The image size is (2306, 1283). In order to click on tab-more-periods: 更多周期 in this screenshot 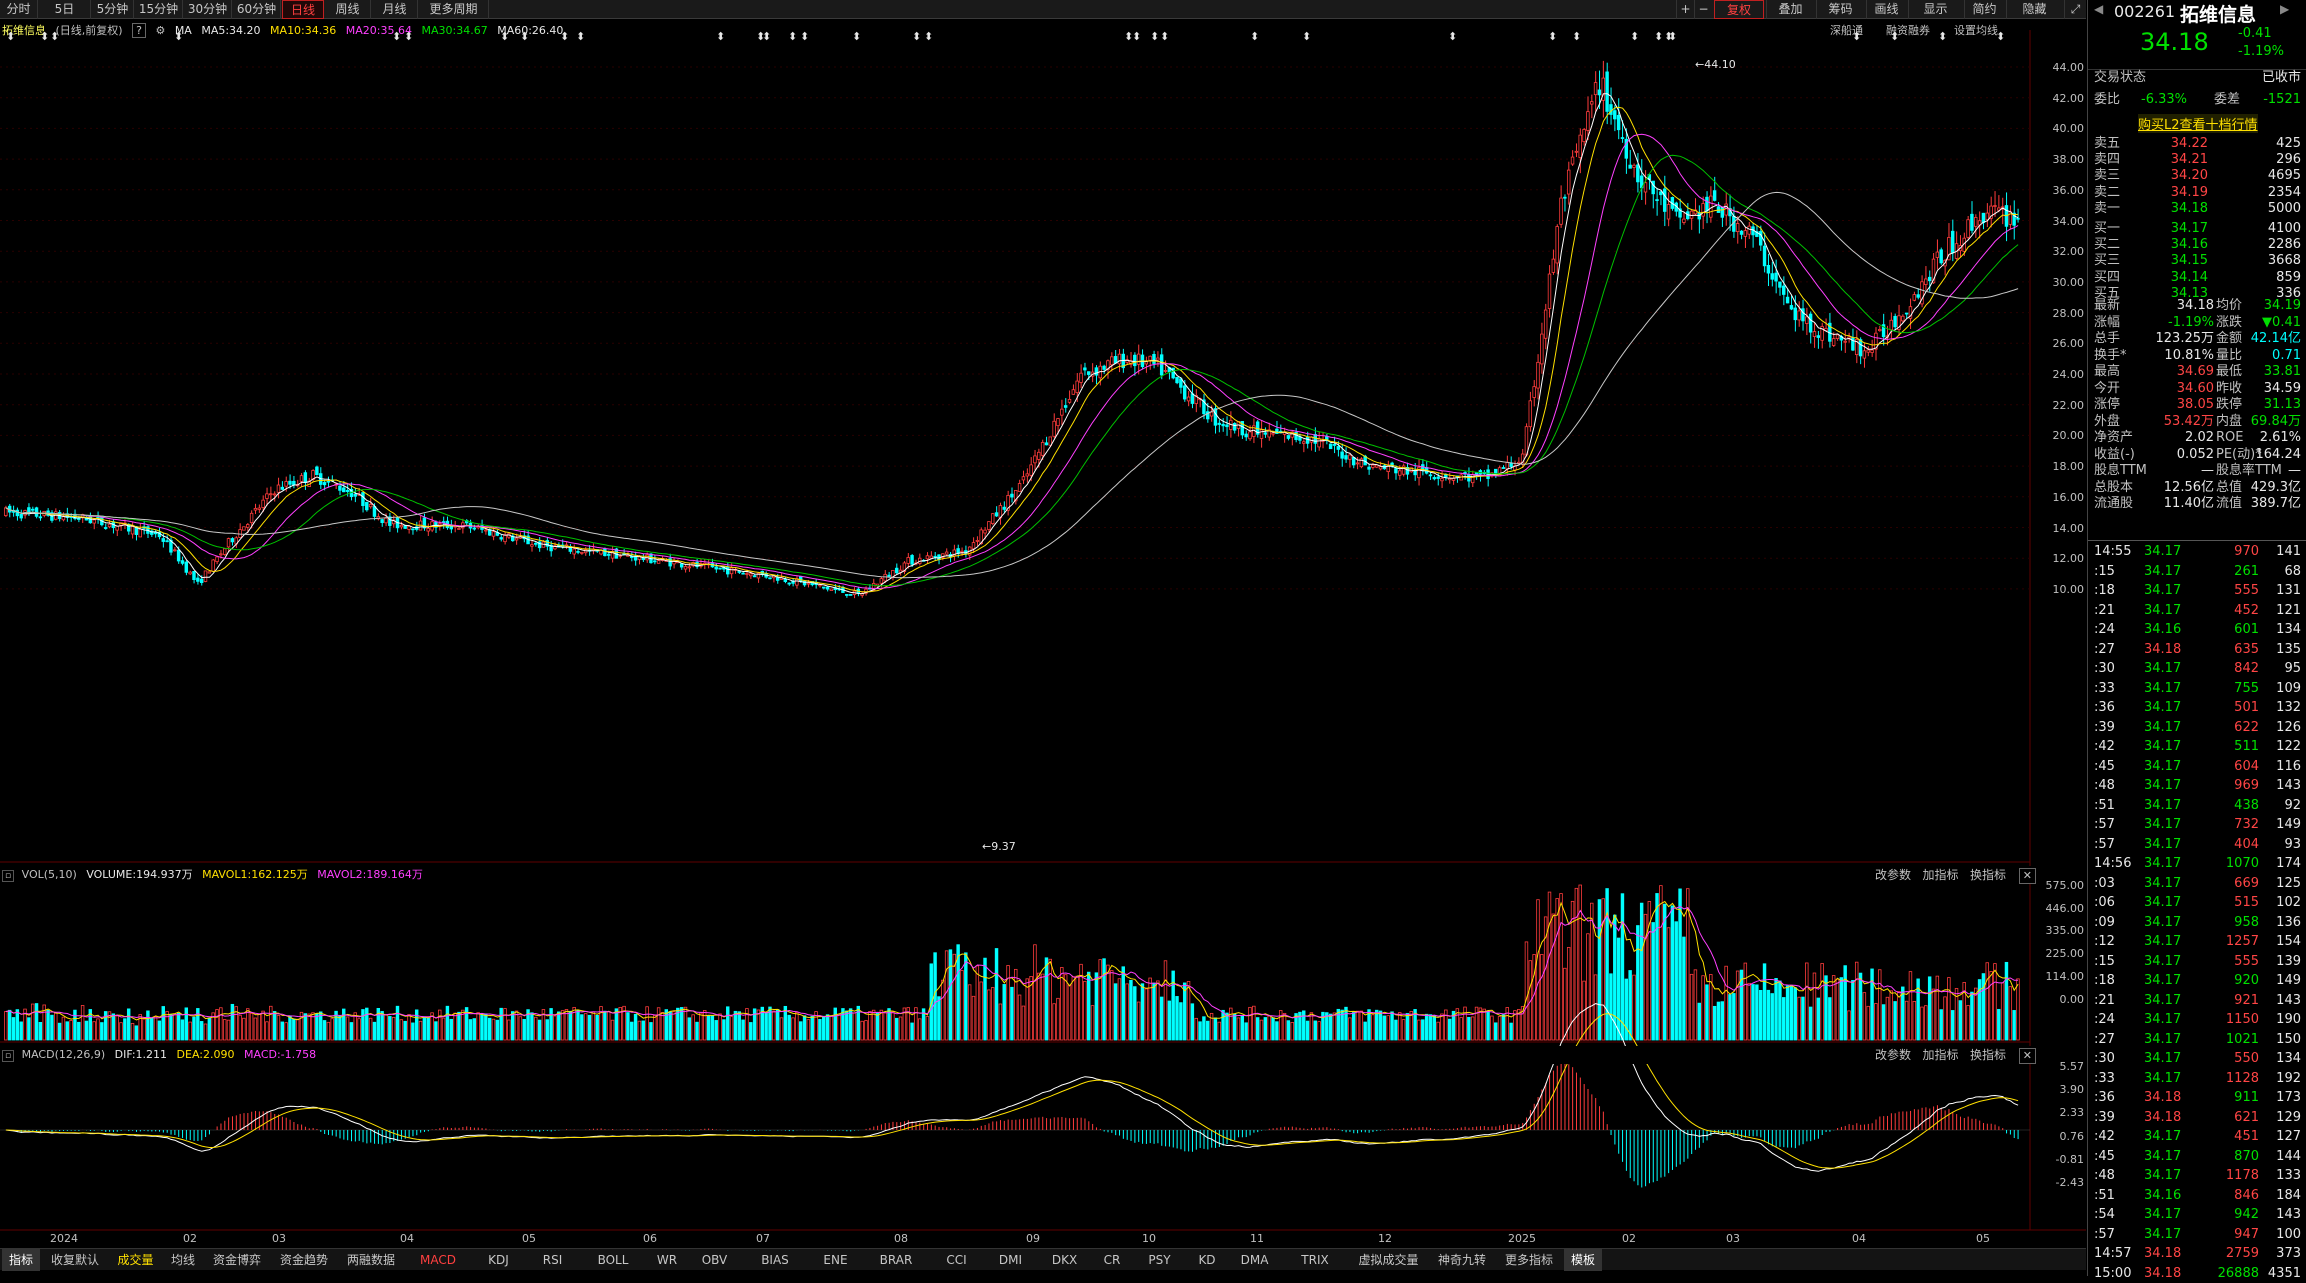, I will do `click(454, 9)`.